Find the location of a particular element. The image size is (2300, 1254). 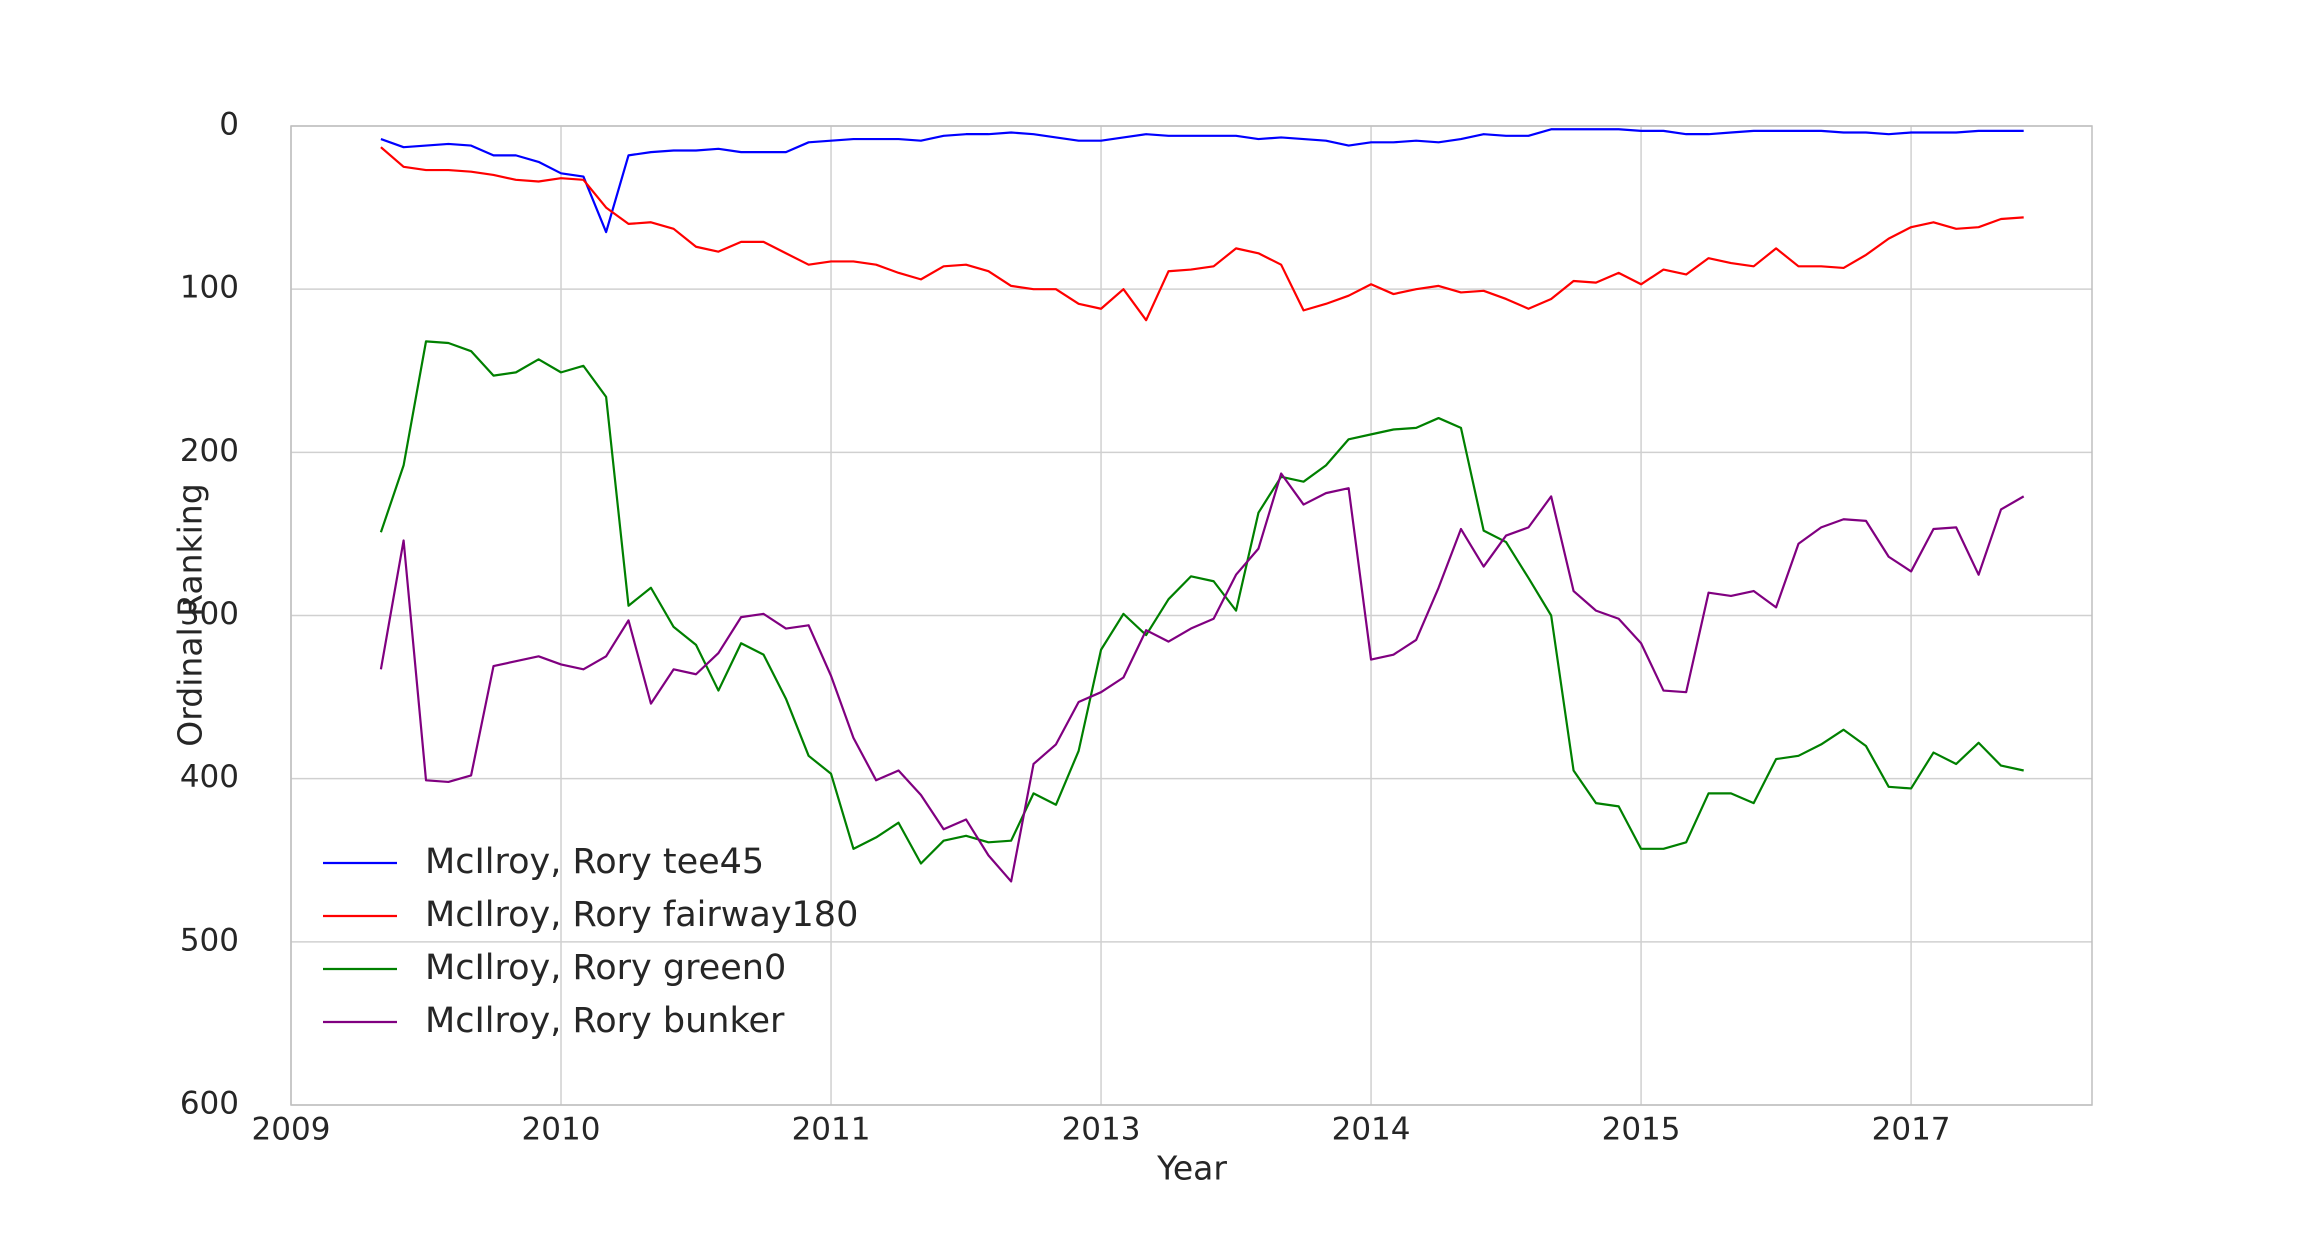

x-tick-label: 2010 is located at coordinates (561, 1130).